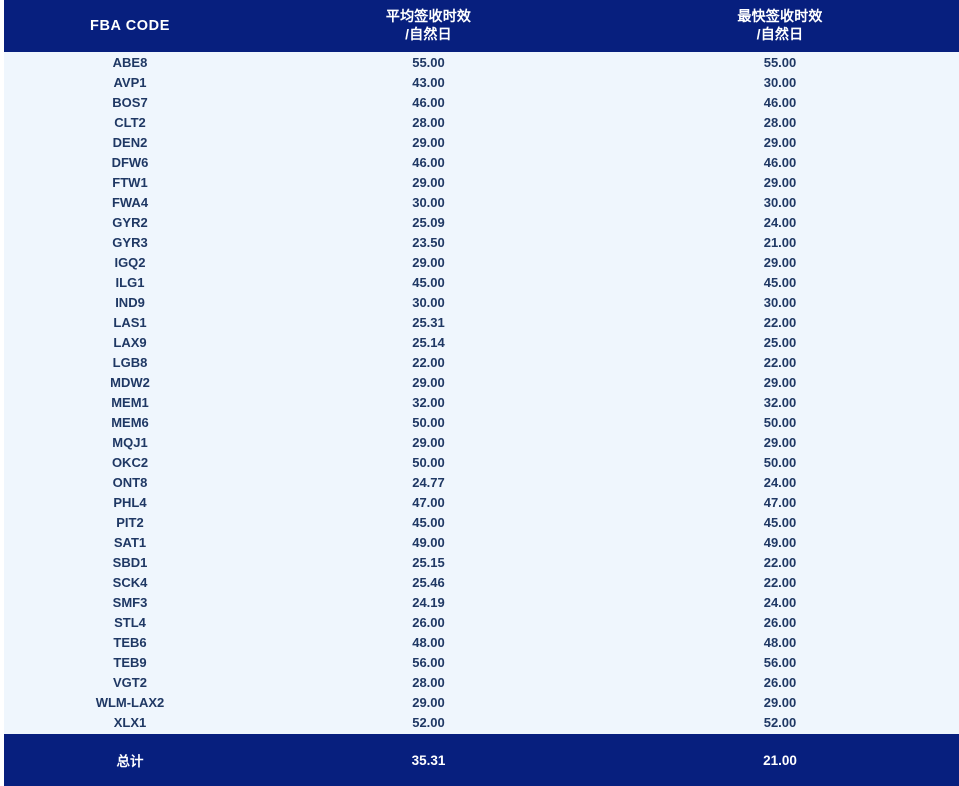  What do you see at coordinates (481, 643) in the screenshot?
I see `table-row: TEB6 48.00 48.00` at bounding box center [481, 643].